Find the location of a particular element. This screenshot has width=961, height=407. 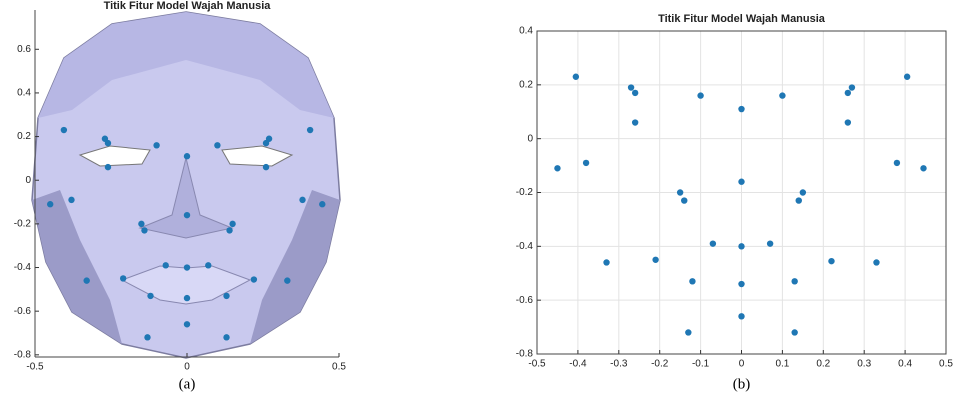

left-eye is located at coordinates (114, 156).